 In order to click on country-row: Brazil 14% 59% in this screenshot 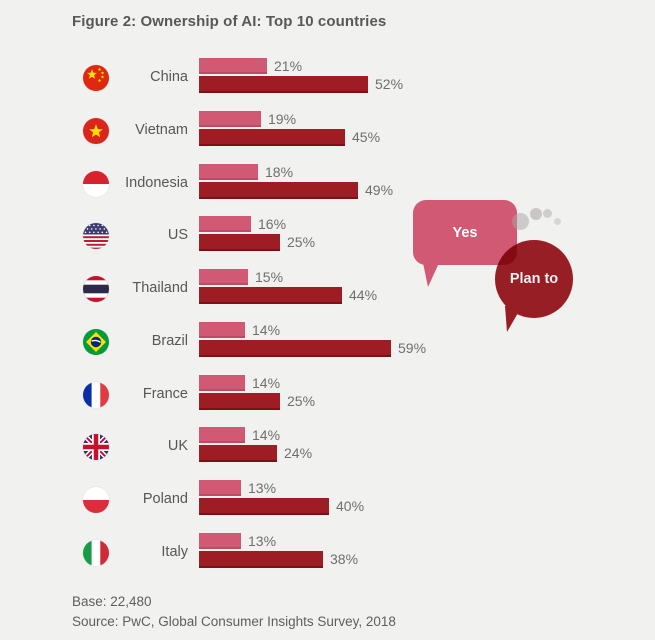, I will do `click(327, 340)`.